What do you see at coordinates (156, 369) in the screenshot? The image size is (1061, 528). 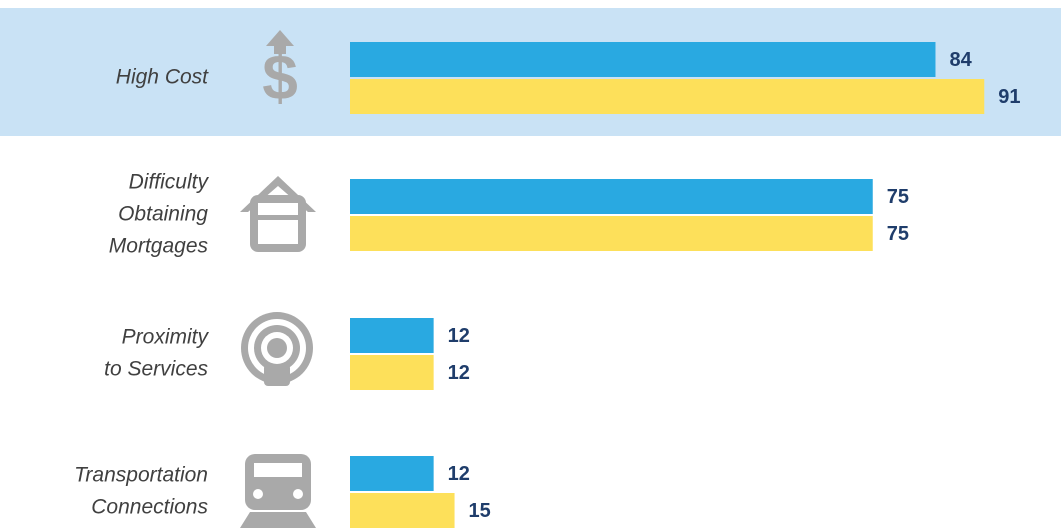 I see `category-label: to Services` at bounding box center [156, 369].